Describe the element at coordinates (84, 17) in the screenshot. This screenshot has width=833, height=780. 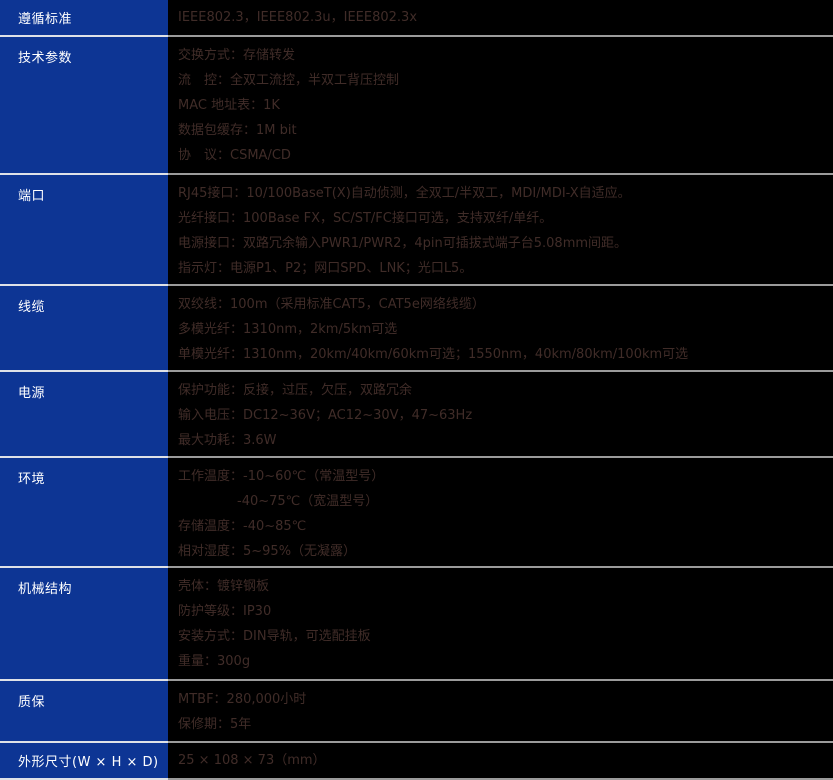
I see `spec-label: 遵循标准` at that location.